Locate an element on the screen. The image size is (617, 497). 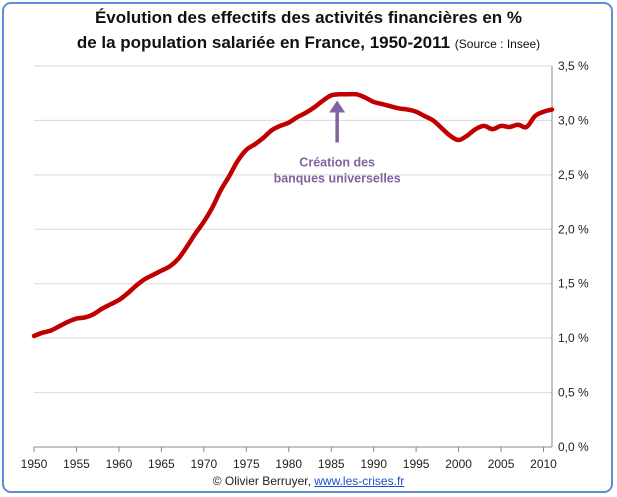
x-tick-label: 1950 is located at coordinates (34, 464).